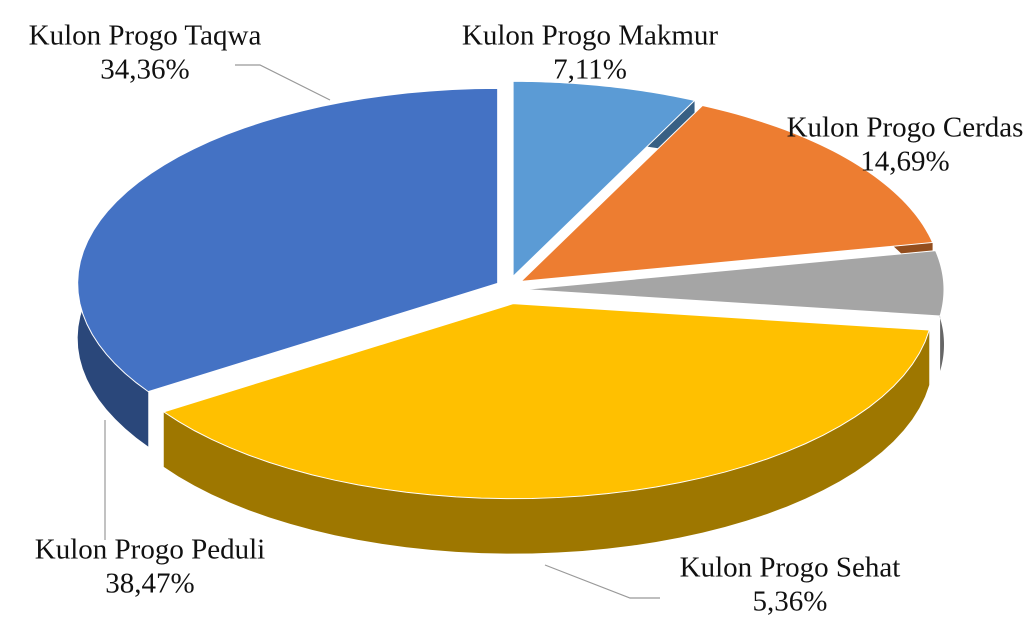  What do you see at coordinates (149, 584) in the screenshot?
I see `slice-value-label: 38,47%` at bounding box center [149, 584].